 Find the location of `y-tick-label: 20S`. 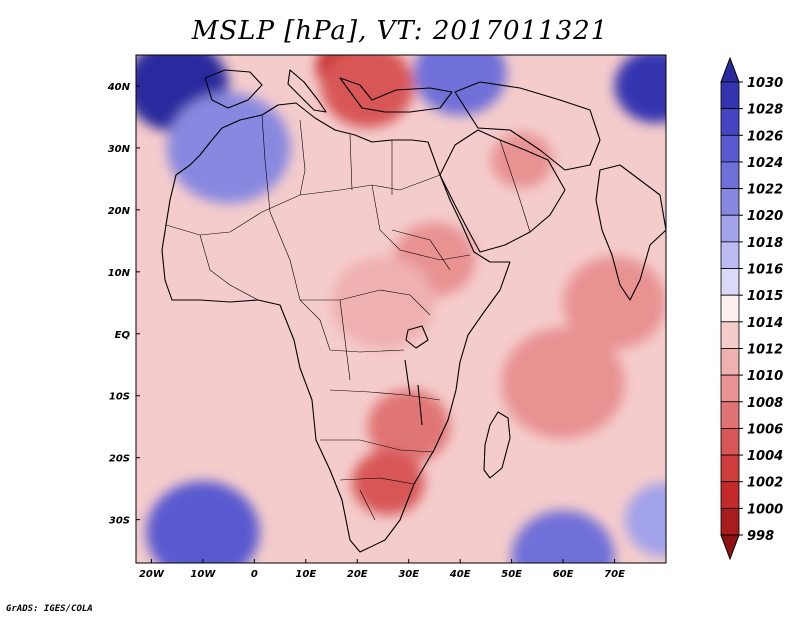

y-tick-label: 20S is located at coordinates (119, 459).